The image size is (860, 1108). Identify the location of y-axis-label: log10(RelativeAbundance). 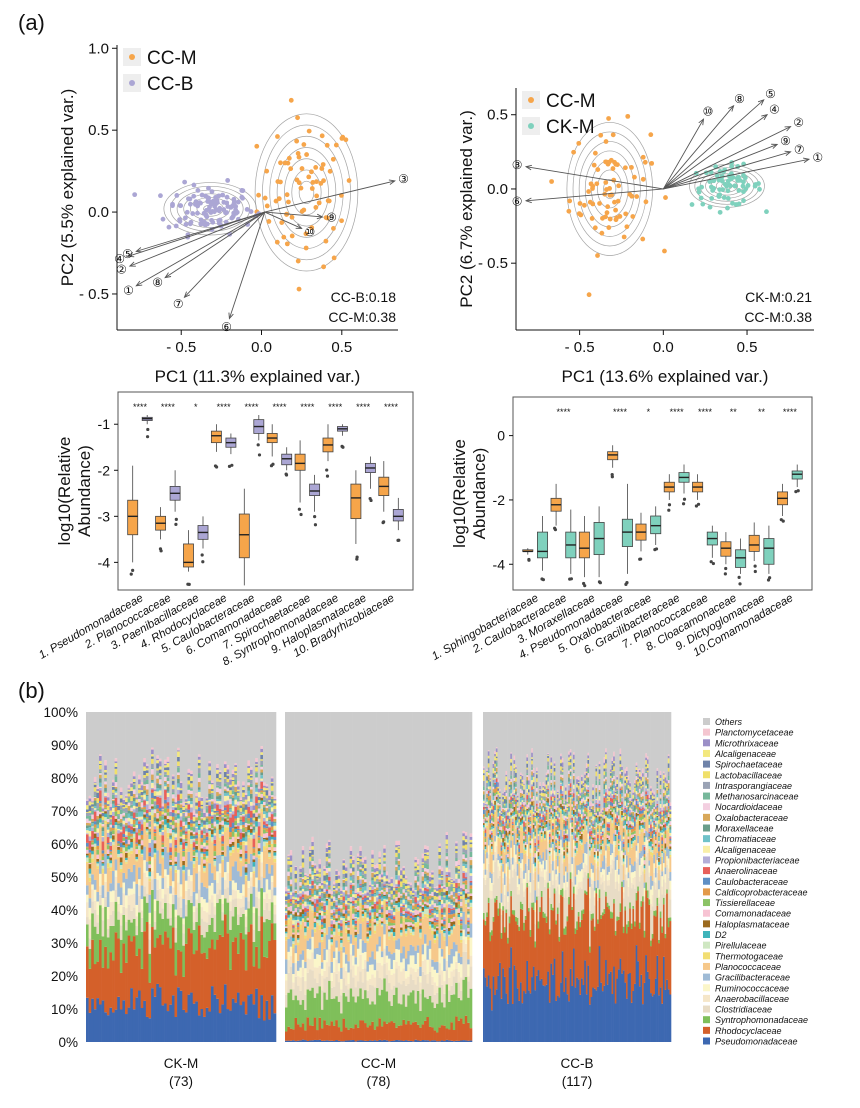
(469, 493).